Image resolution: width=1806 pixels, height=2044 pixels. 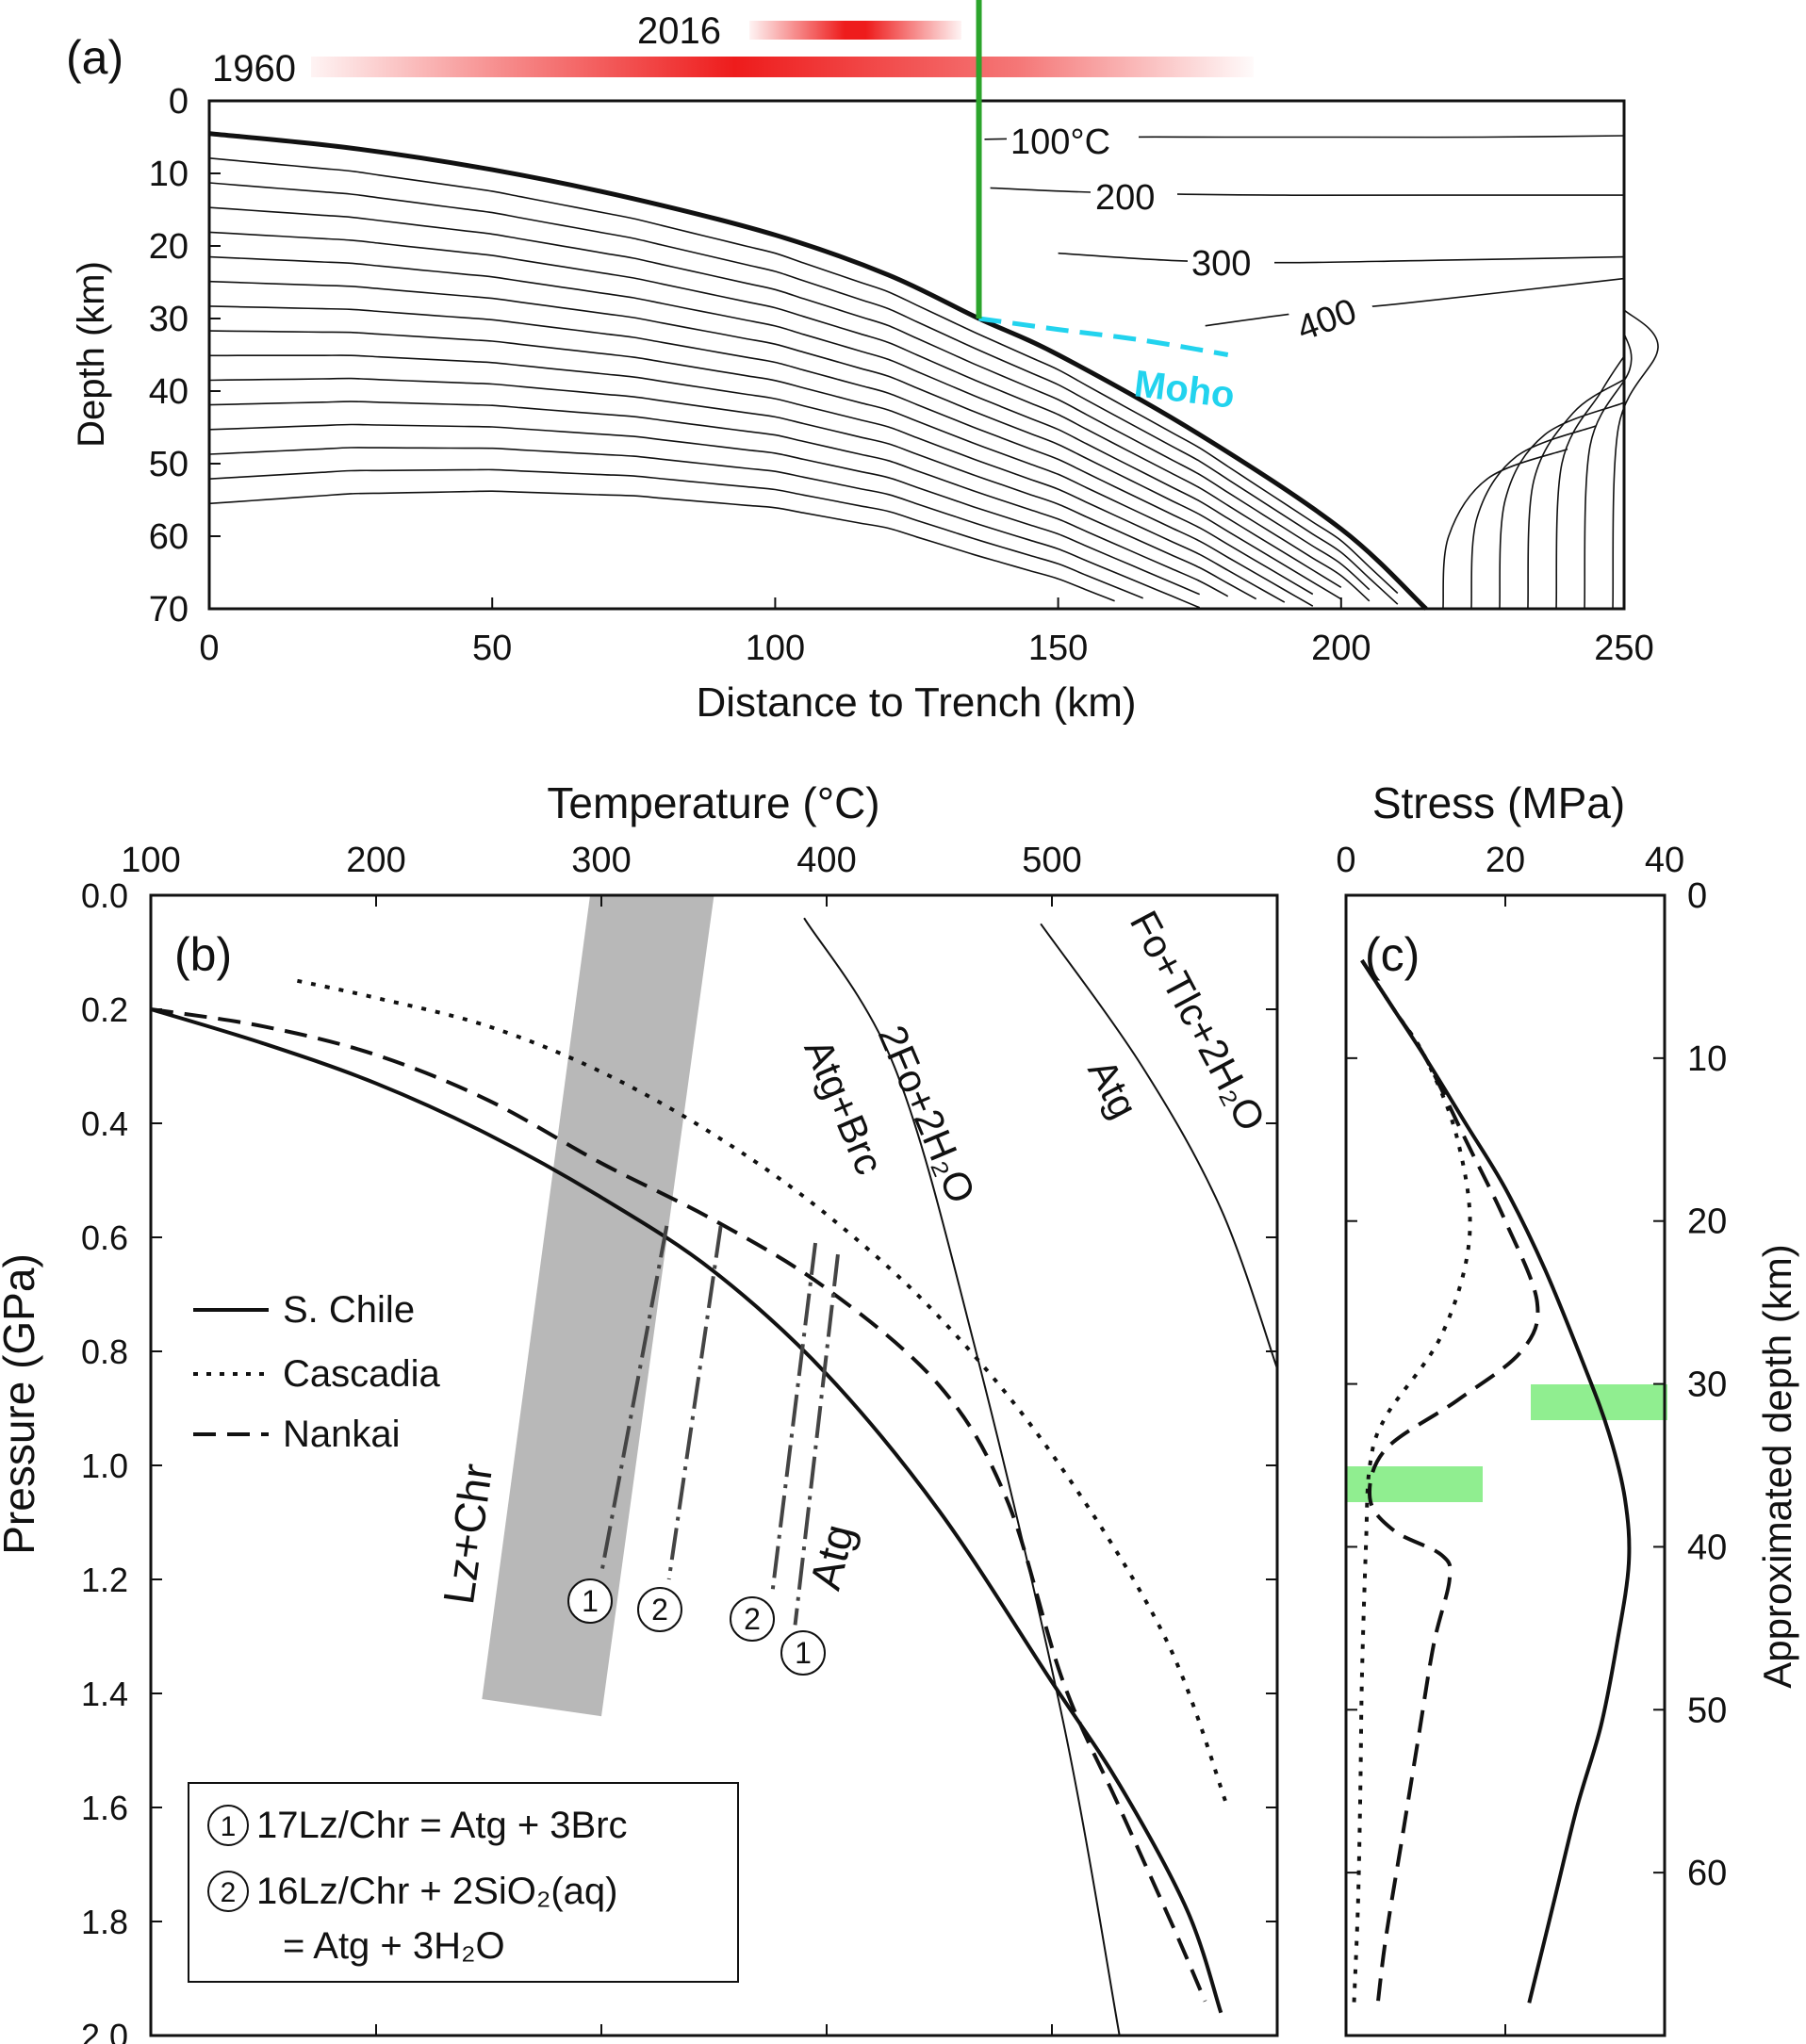 What do you see at coordinates (104, 1009) in the screenshot?
I see `ytick-label: 0.2` at bounding box center [104, 1009].